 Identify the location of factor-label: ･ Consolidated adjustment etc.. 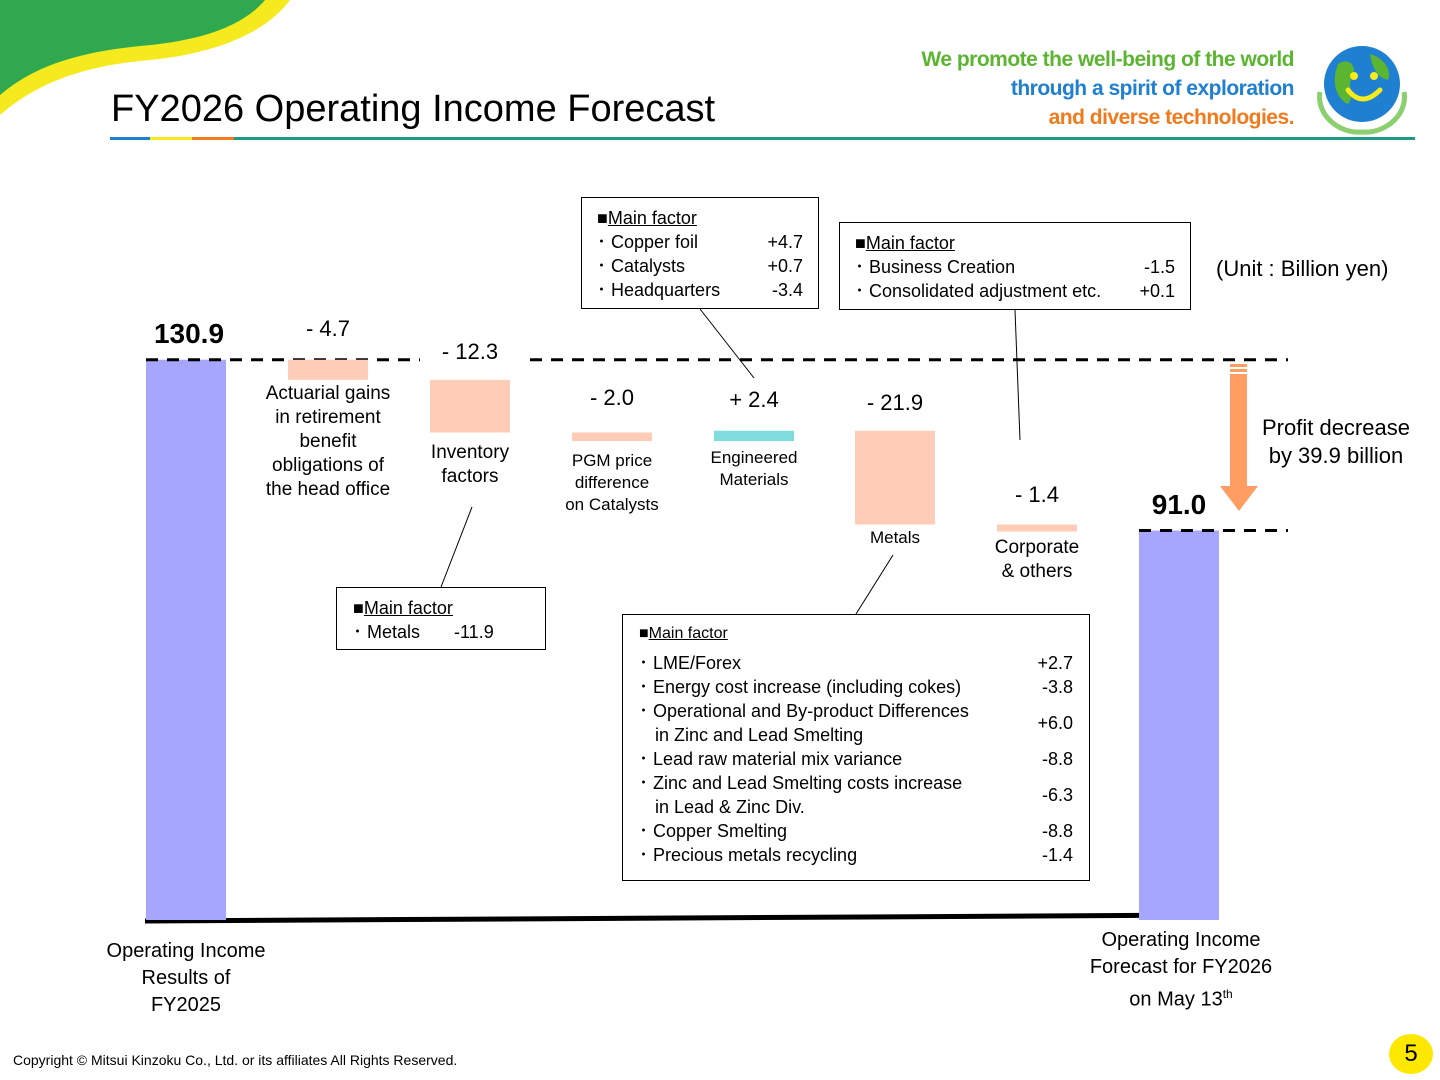
(978, 291).